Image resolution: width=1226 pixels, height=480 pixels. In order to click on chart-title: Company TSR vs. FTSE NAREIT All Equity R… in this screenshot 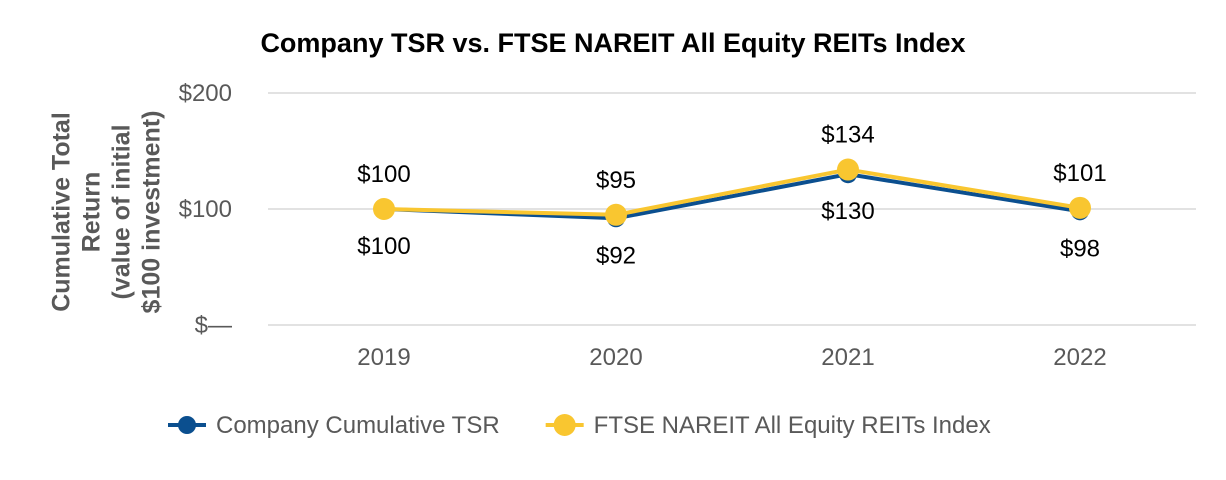, I will do `click(612, 43)`.